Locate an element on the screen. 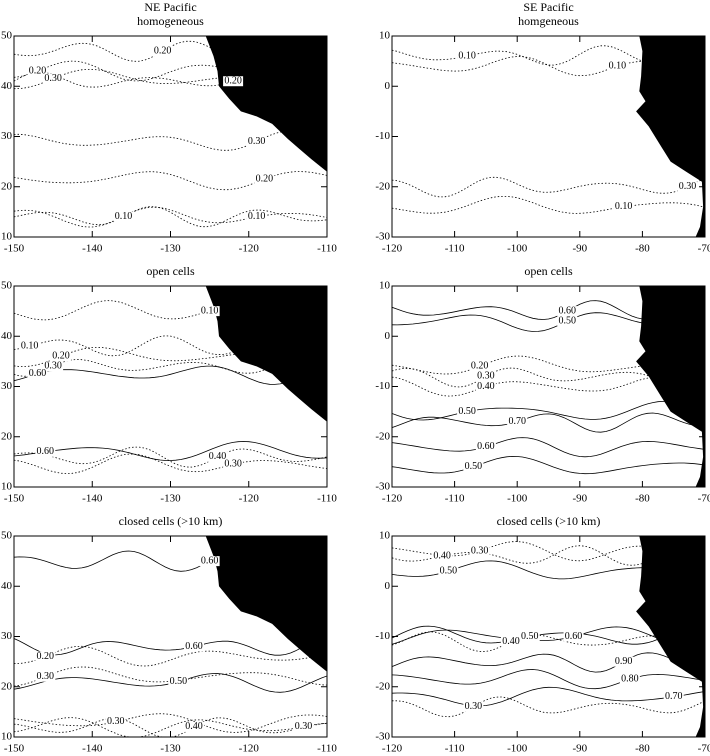 The height and width of the screenshot is (756, 710). x-tick-label: -70 is located at coordinates (704, 499).